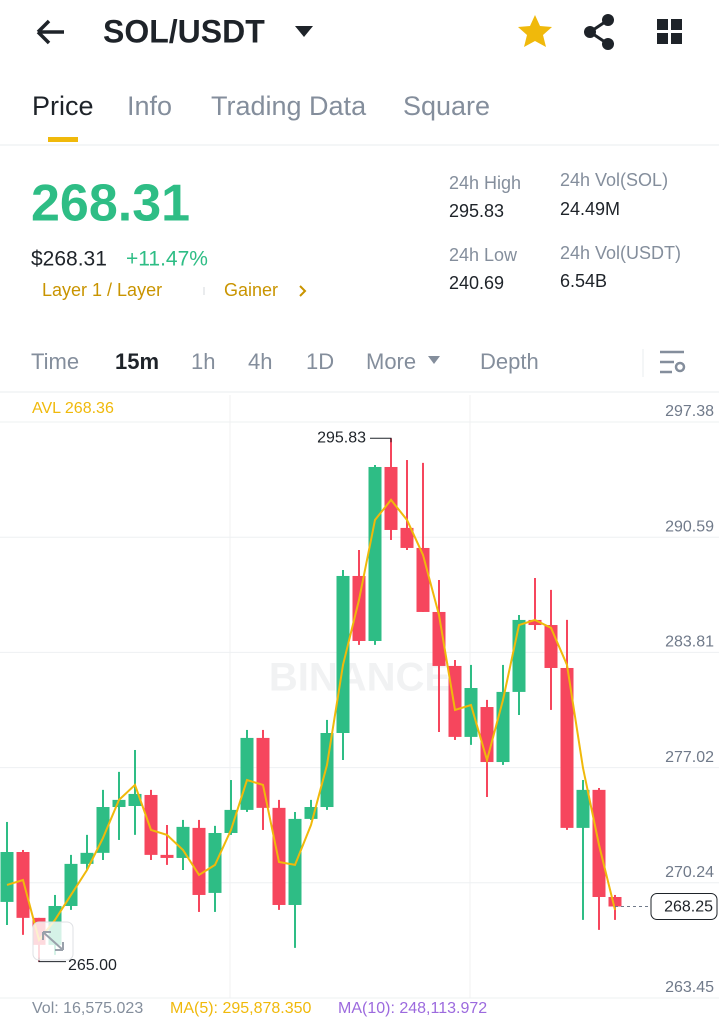 The width and height of the screenshot is (719, 1023). What do you see at coordinates (50, 32) in the screenshot?
I see `back-button` at bounding box center [50, 32].